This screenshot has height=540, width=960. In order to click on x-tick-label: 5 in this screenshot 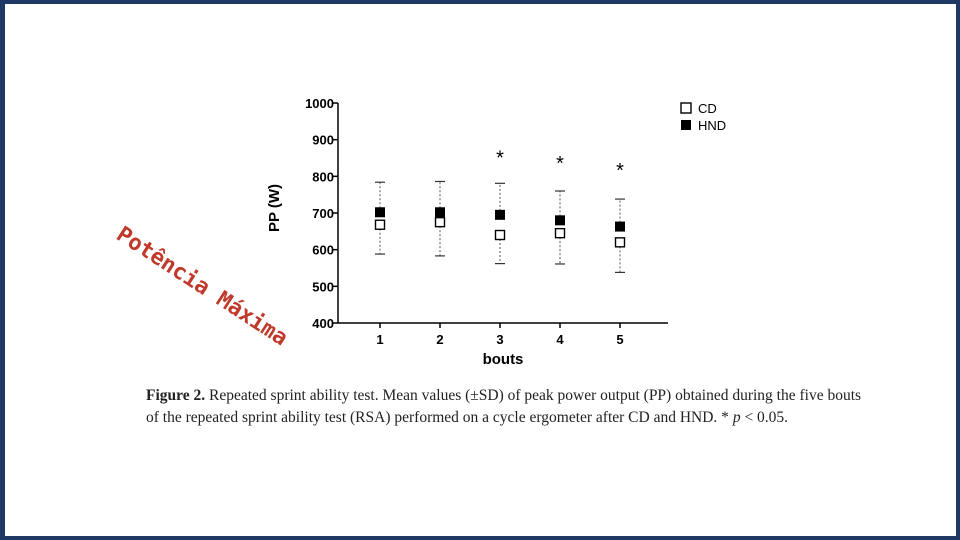, I will do `click(619, 339)`.